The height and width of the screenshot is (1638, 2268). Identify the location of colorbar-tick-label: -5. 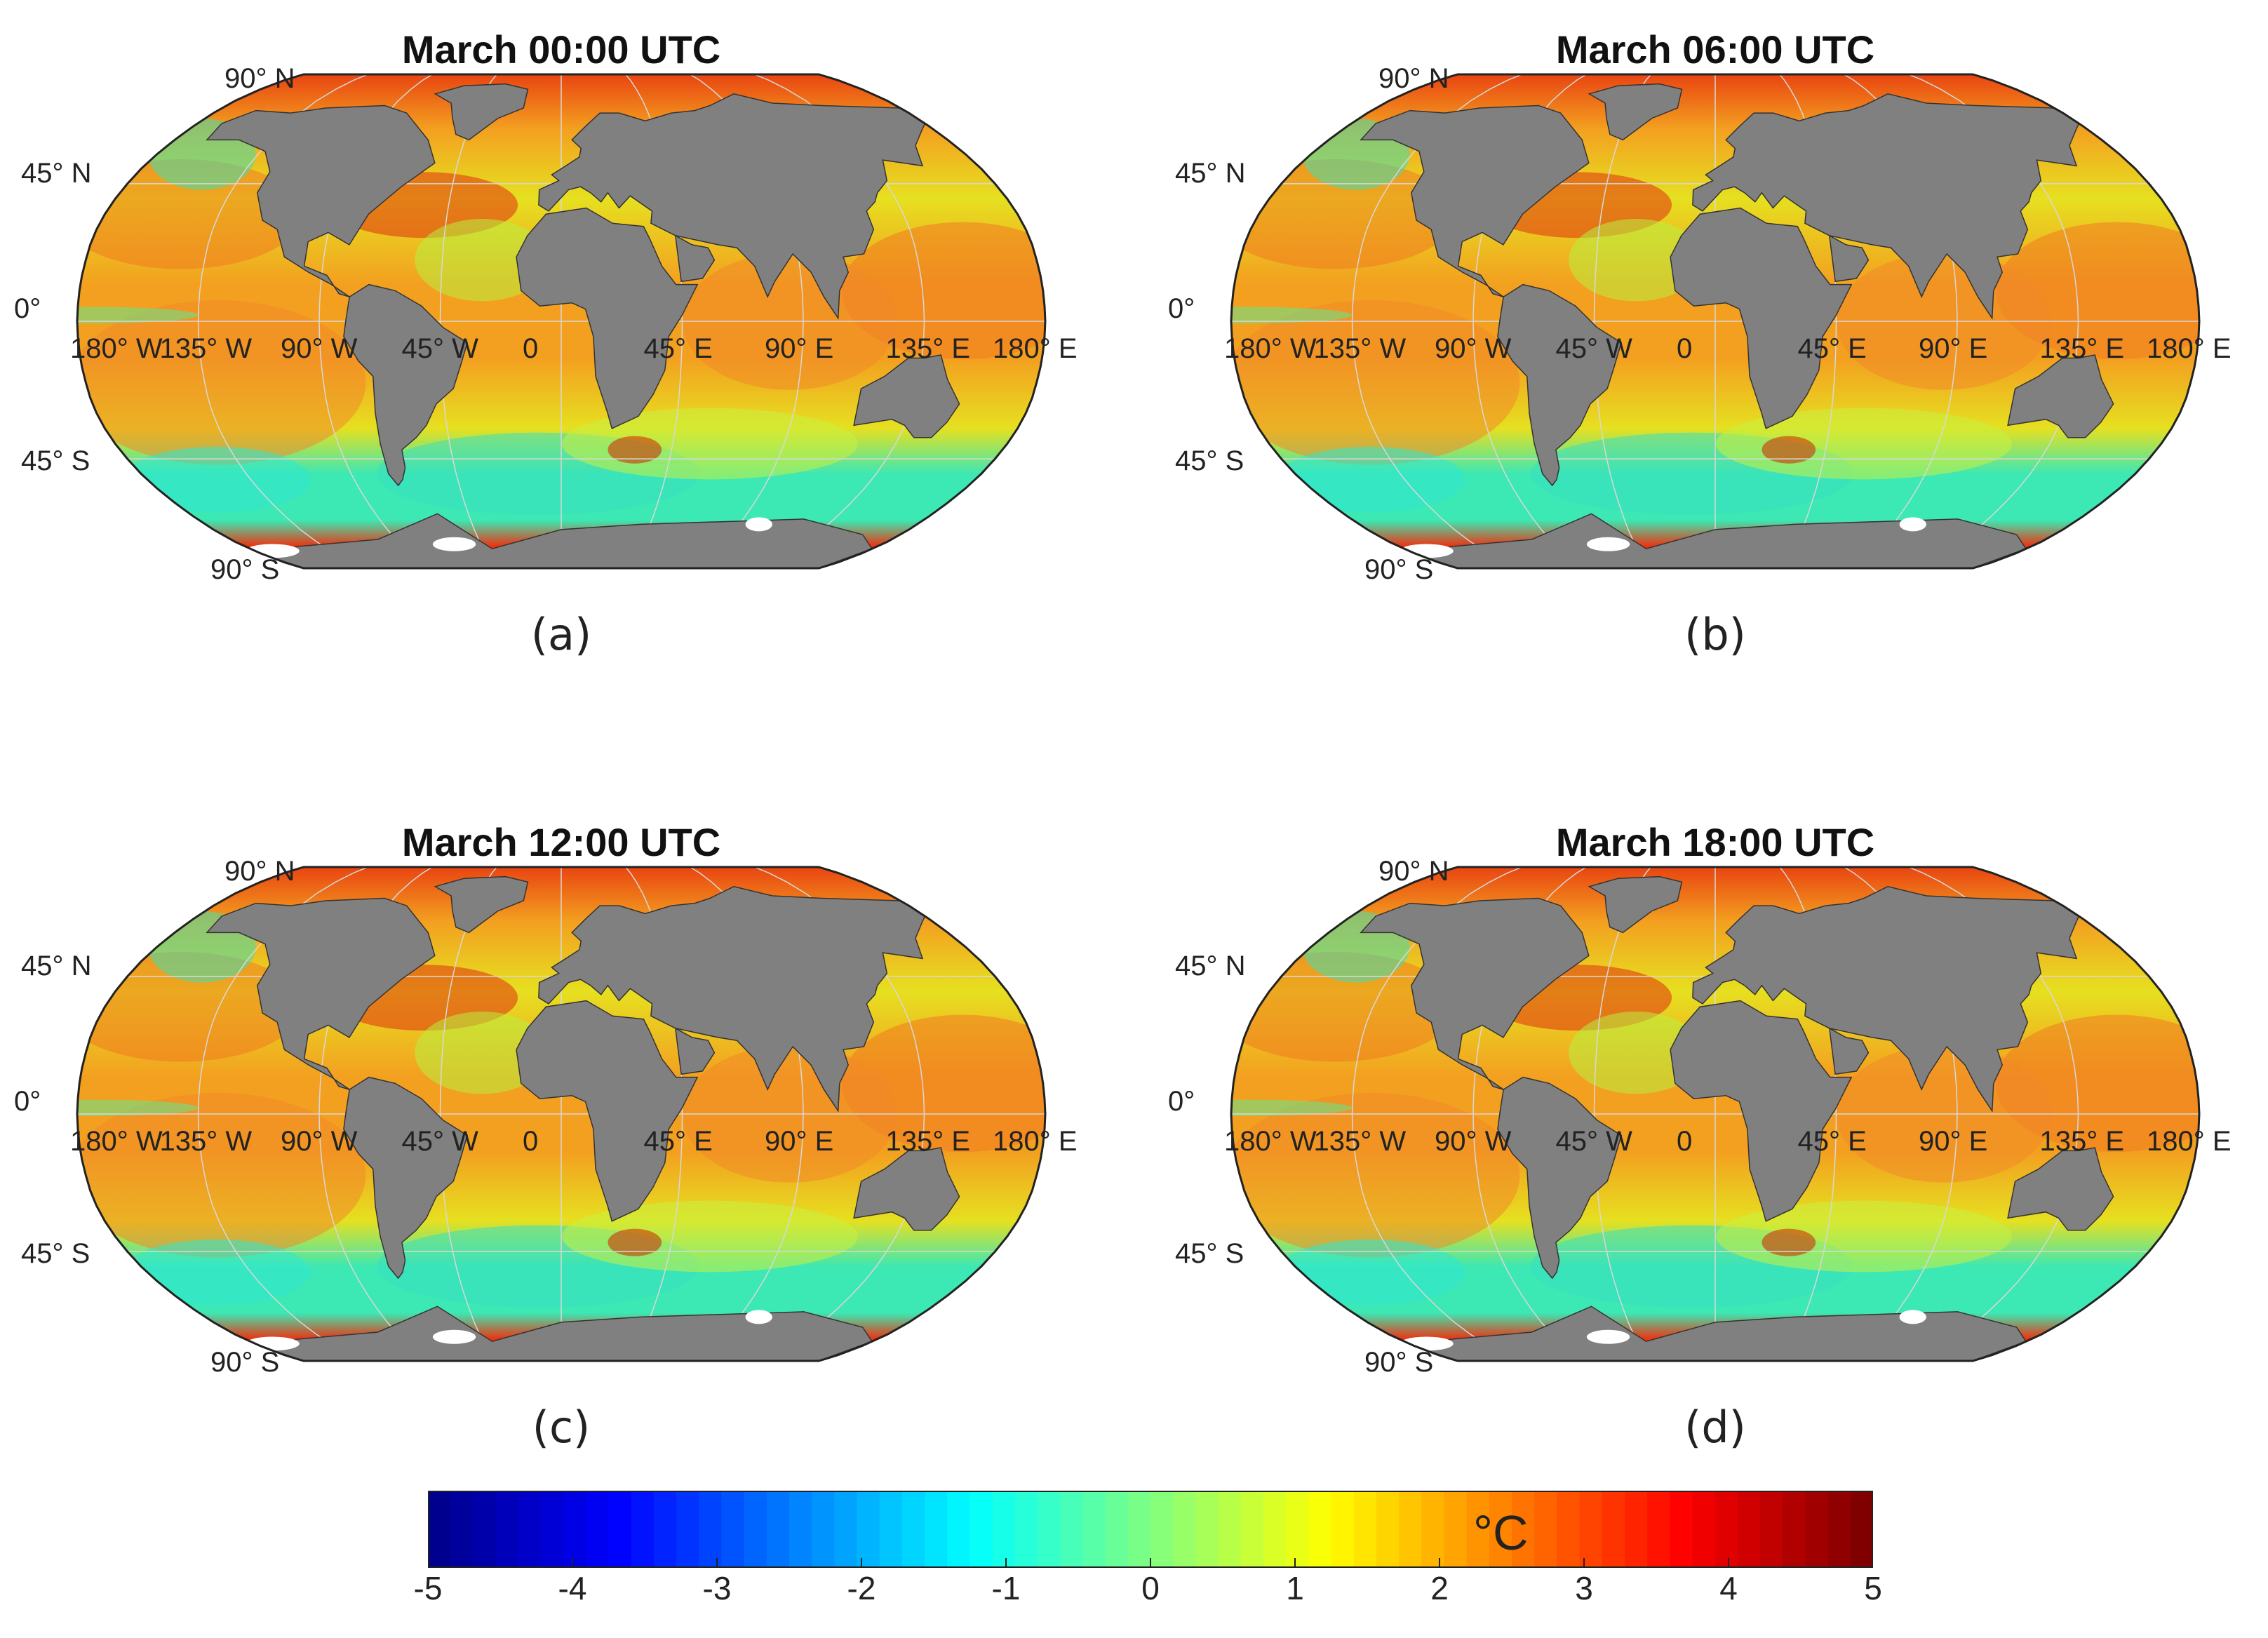
(428, 1588).